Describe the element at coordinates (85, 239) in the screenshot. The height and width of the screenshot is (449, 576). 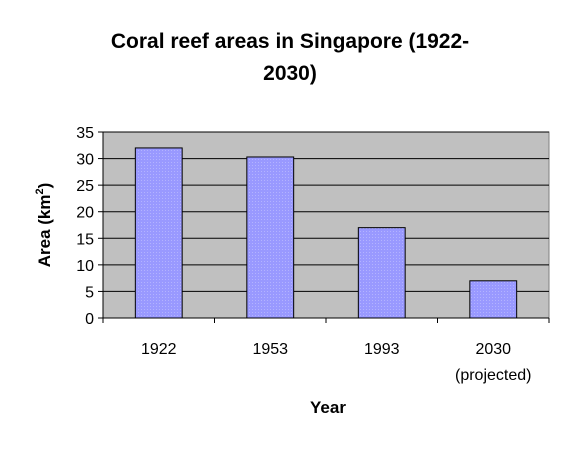
I see `y-tick-label: 15` at that location.